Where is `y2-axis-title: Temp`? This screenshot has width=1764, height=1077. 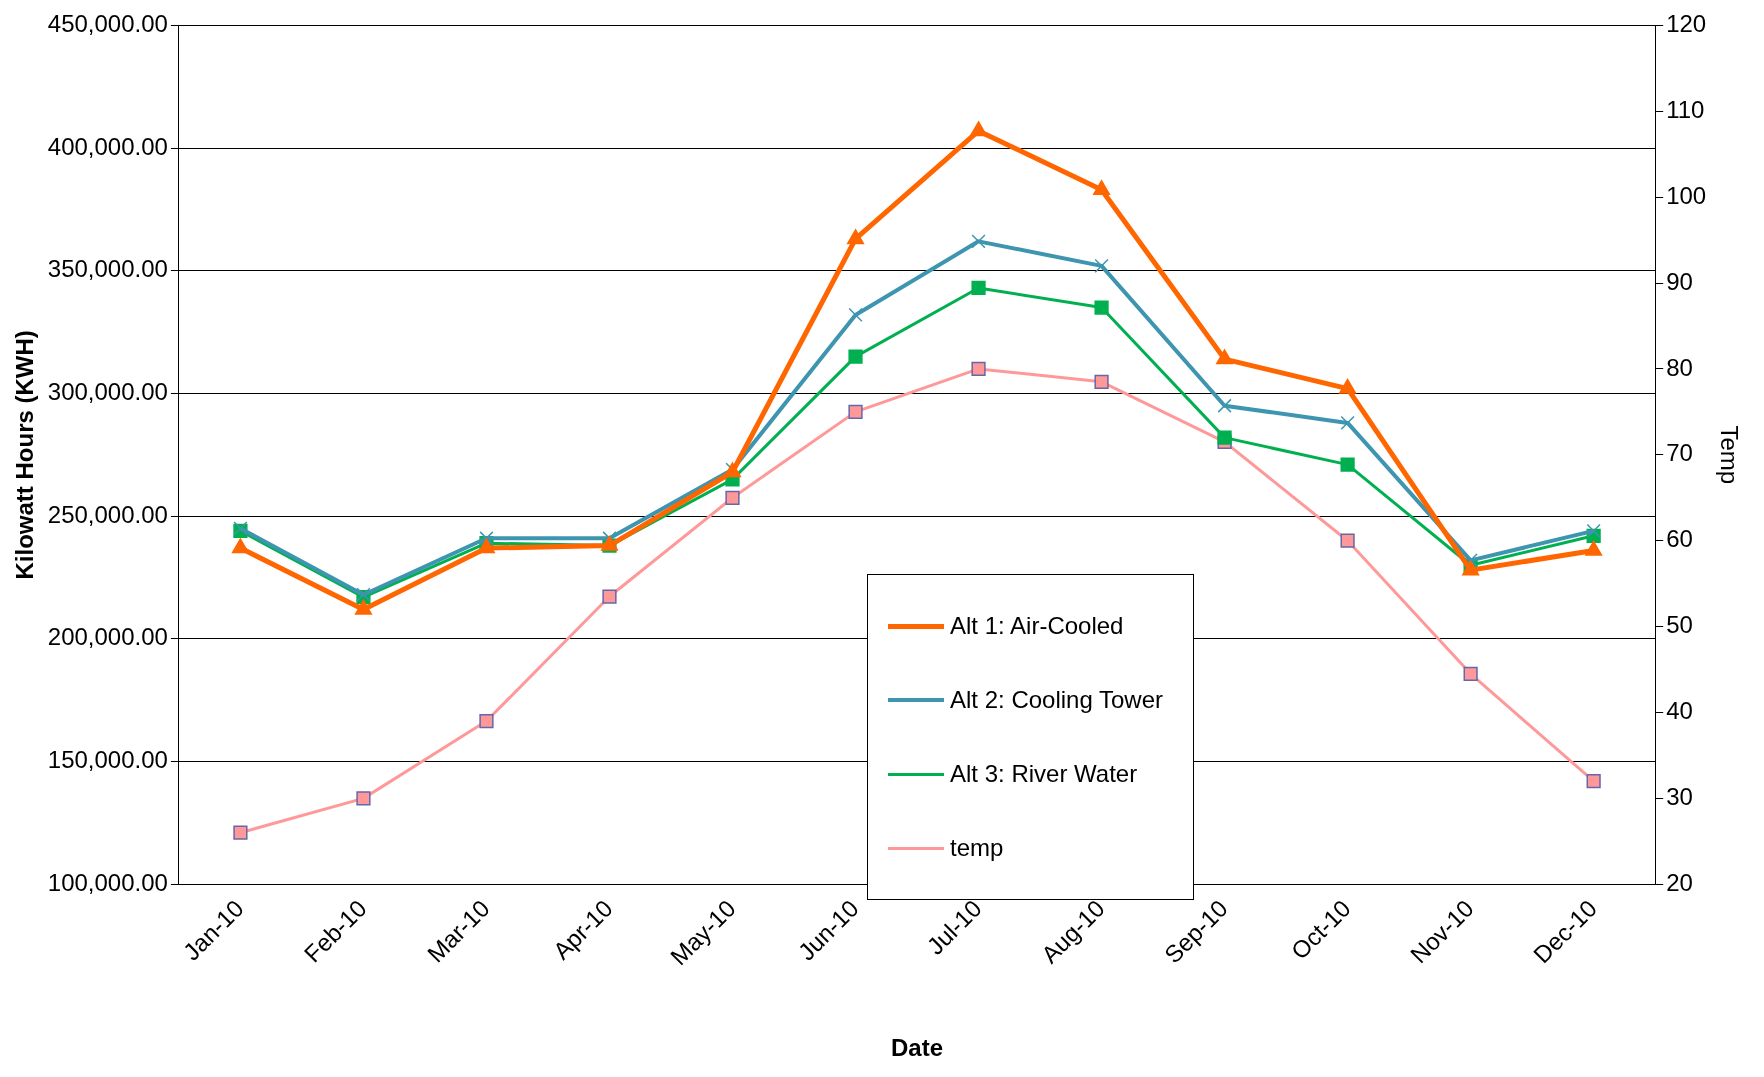
y2-axis-title: Temp is located at coordinates (1729, 455).